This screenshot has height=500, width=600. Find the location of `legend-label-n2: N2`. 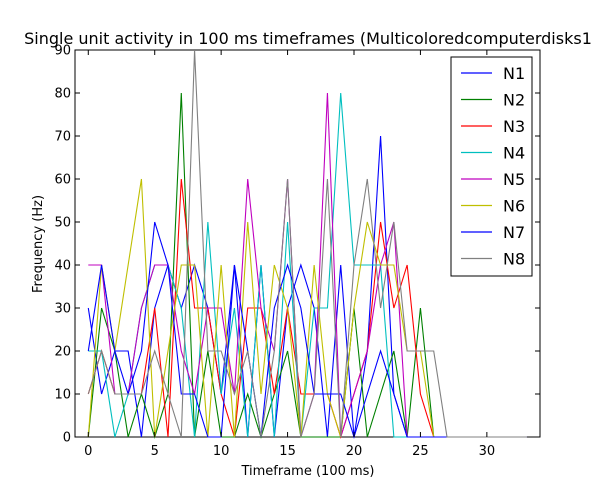

legend-label-n2: N2 is located at coordinates (514, 100).